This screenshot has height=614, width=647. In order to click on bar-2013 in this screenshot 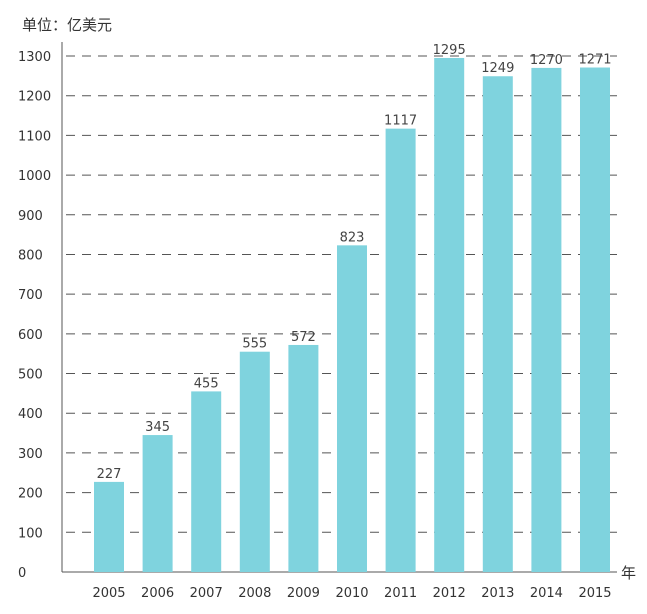, I will do `click(497, 324)`.